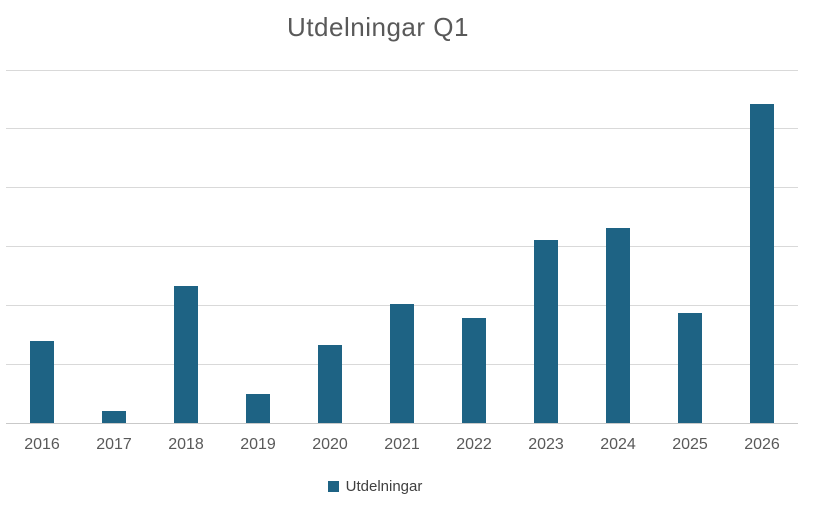 This screenshot has height=518, width=820. I want to click on x-tick-2017: 2017, so click(114, 444).